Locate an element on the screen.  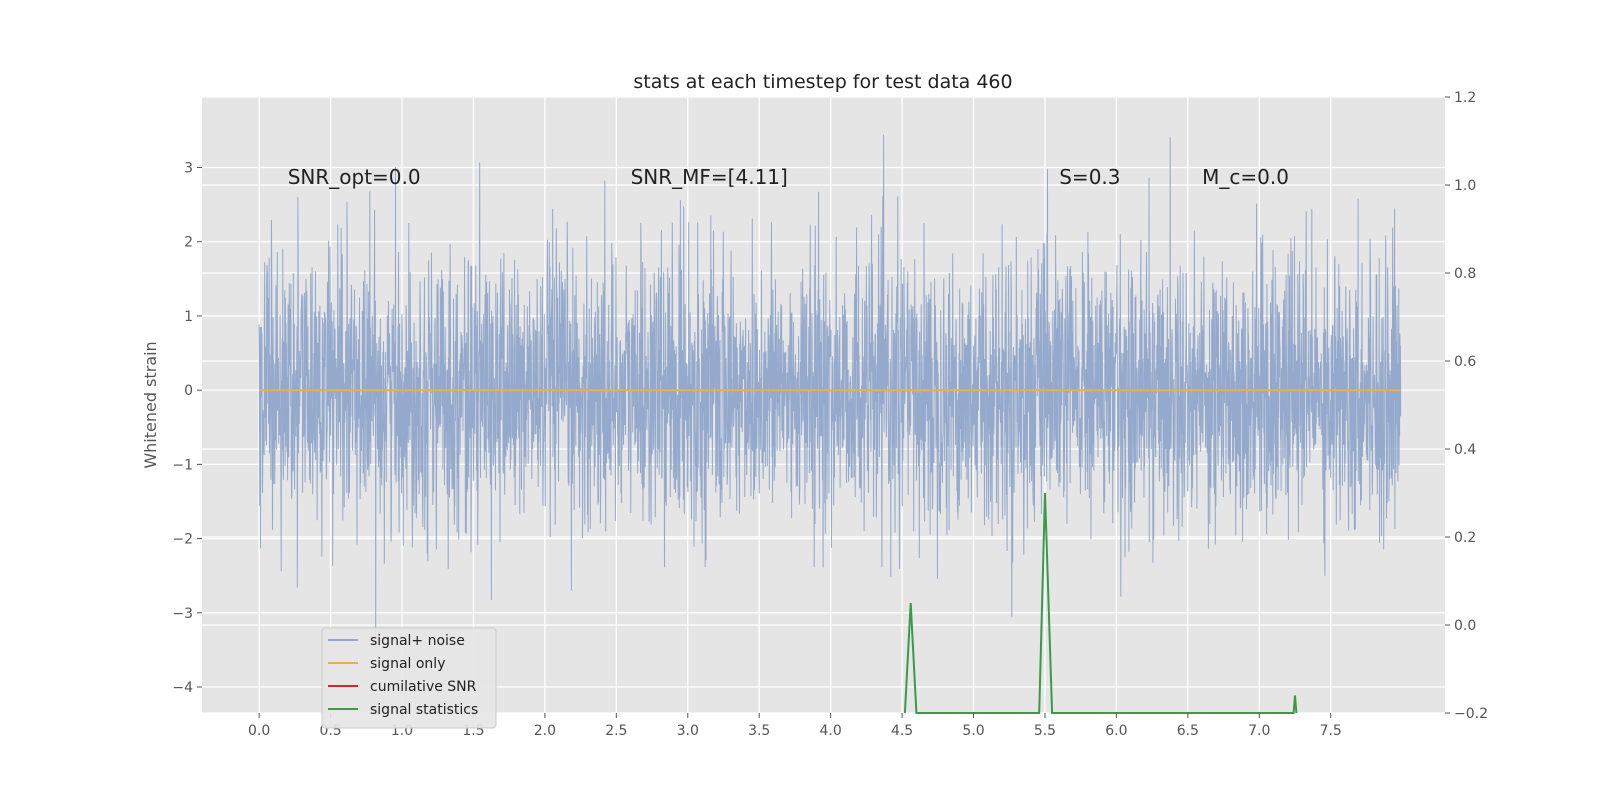
legend-label: signal statistics is located at coordinates (424, 710).